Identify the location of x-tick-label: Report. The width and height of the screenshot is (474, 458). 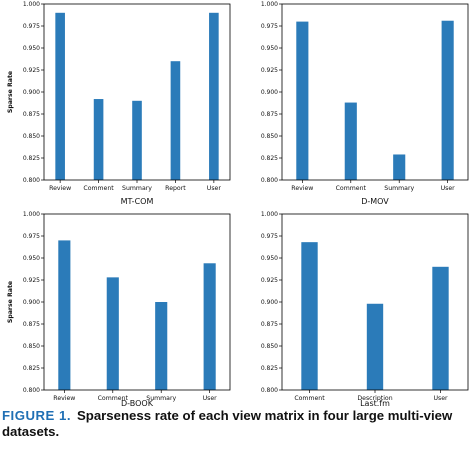
(175, 188).